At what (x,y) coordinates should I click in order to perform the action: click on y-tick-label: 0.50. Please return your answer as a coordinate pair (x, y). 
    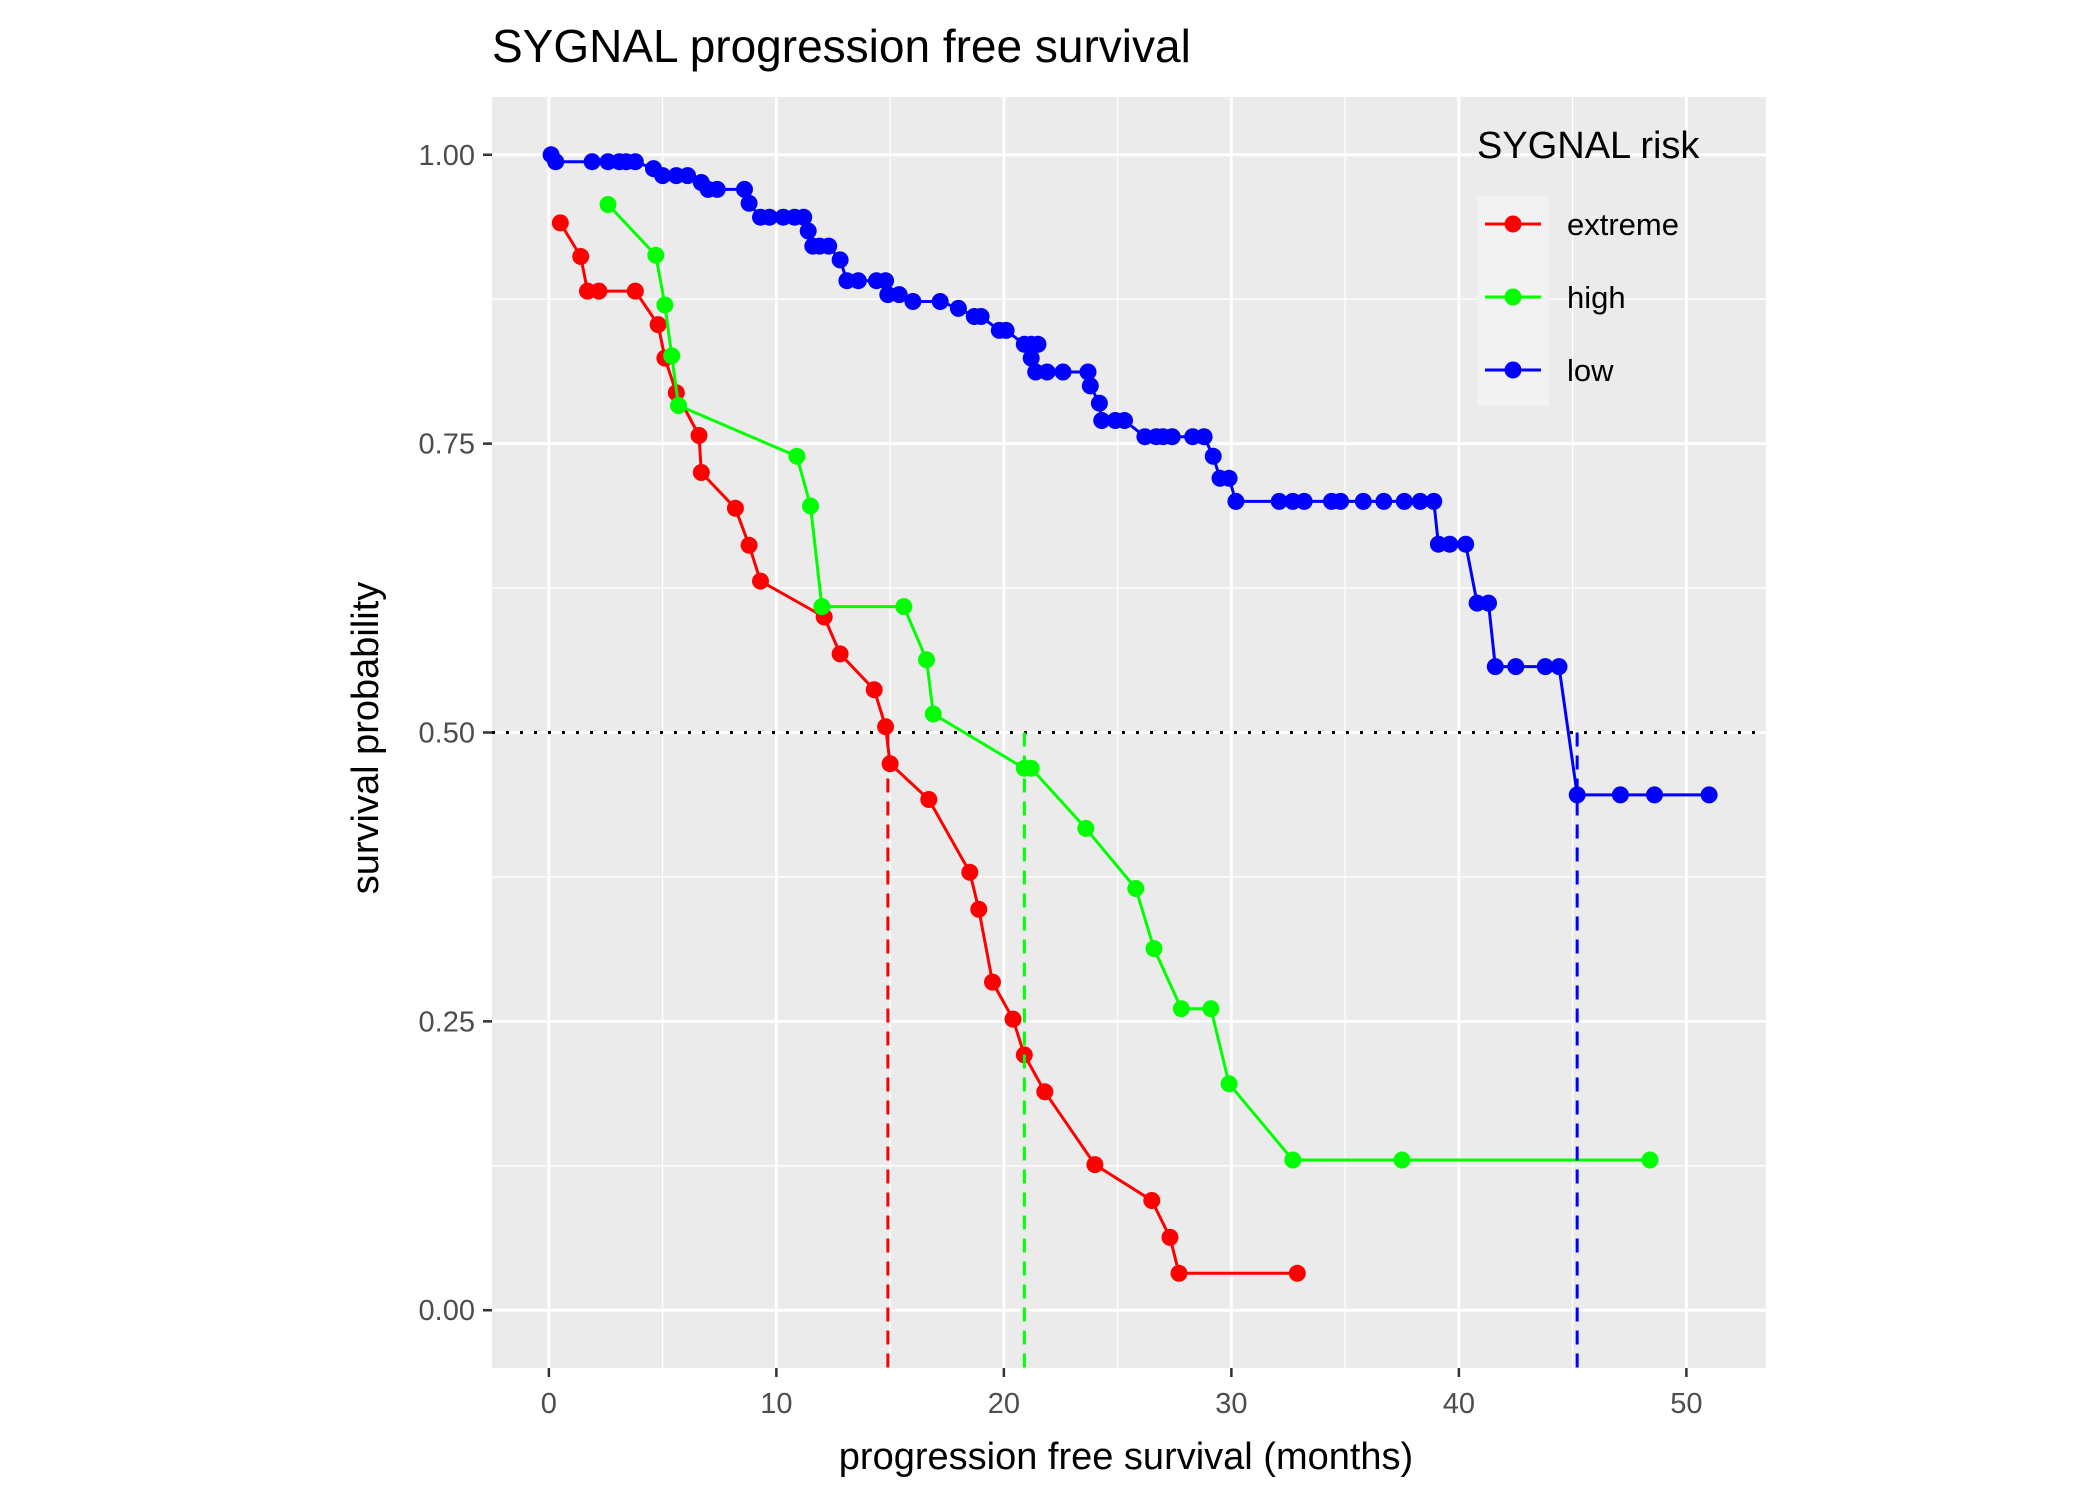
    Looking at the image, I should click on (447, 734).